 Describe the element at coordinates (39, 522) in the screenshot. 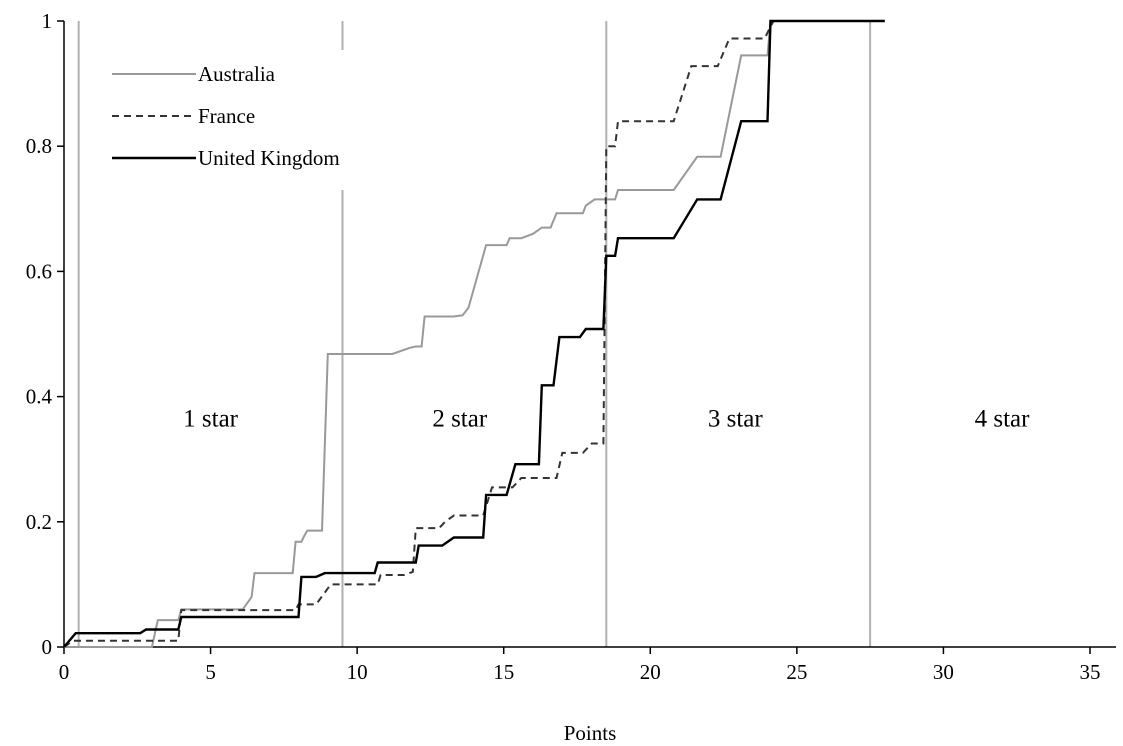

I see `y-tick-label: 0.2` at that location.